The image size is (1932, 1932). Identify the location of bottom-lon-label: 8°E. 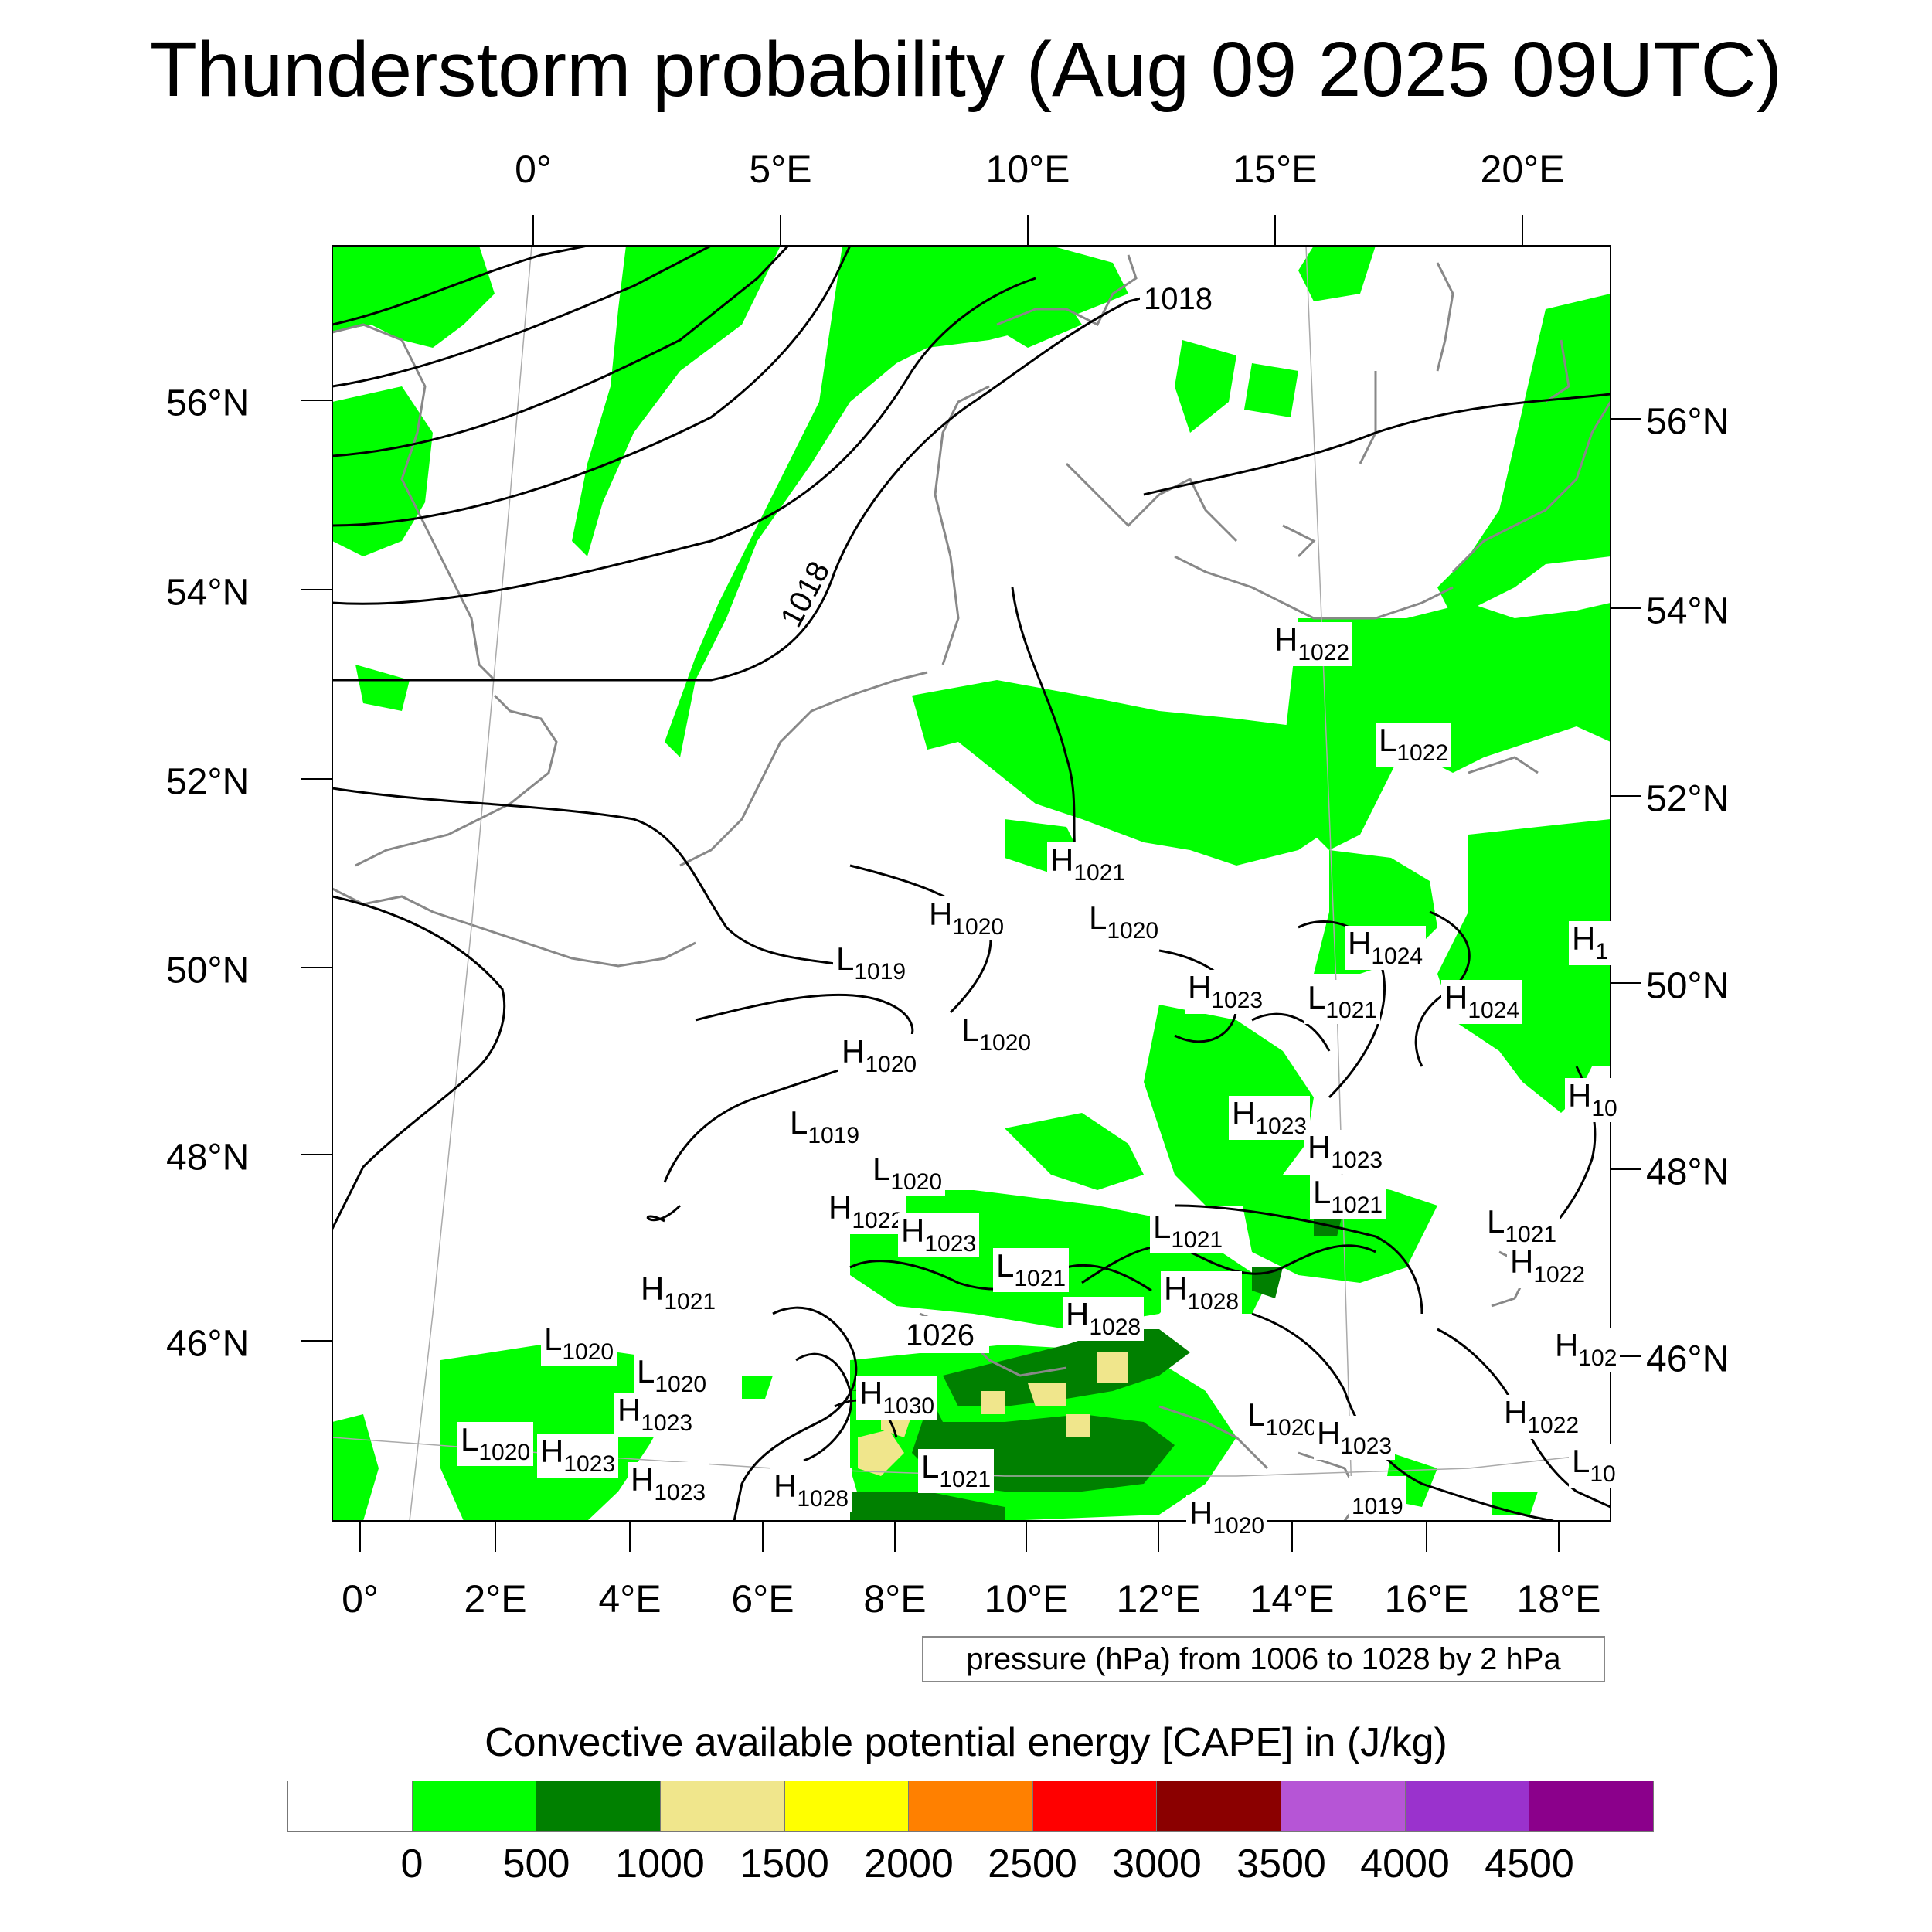
(895, 1599).